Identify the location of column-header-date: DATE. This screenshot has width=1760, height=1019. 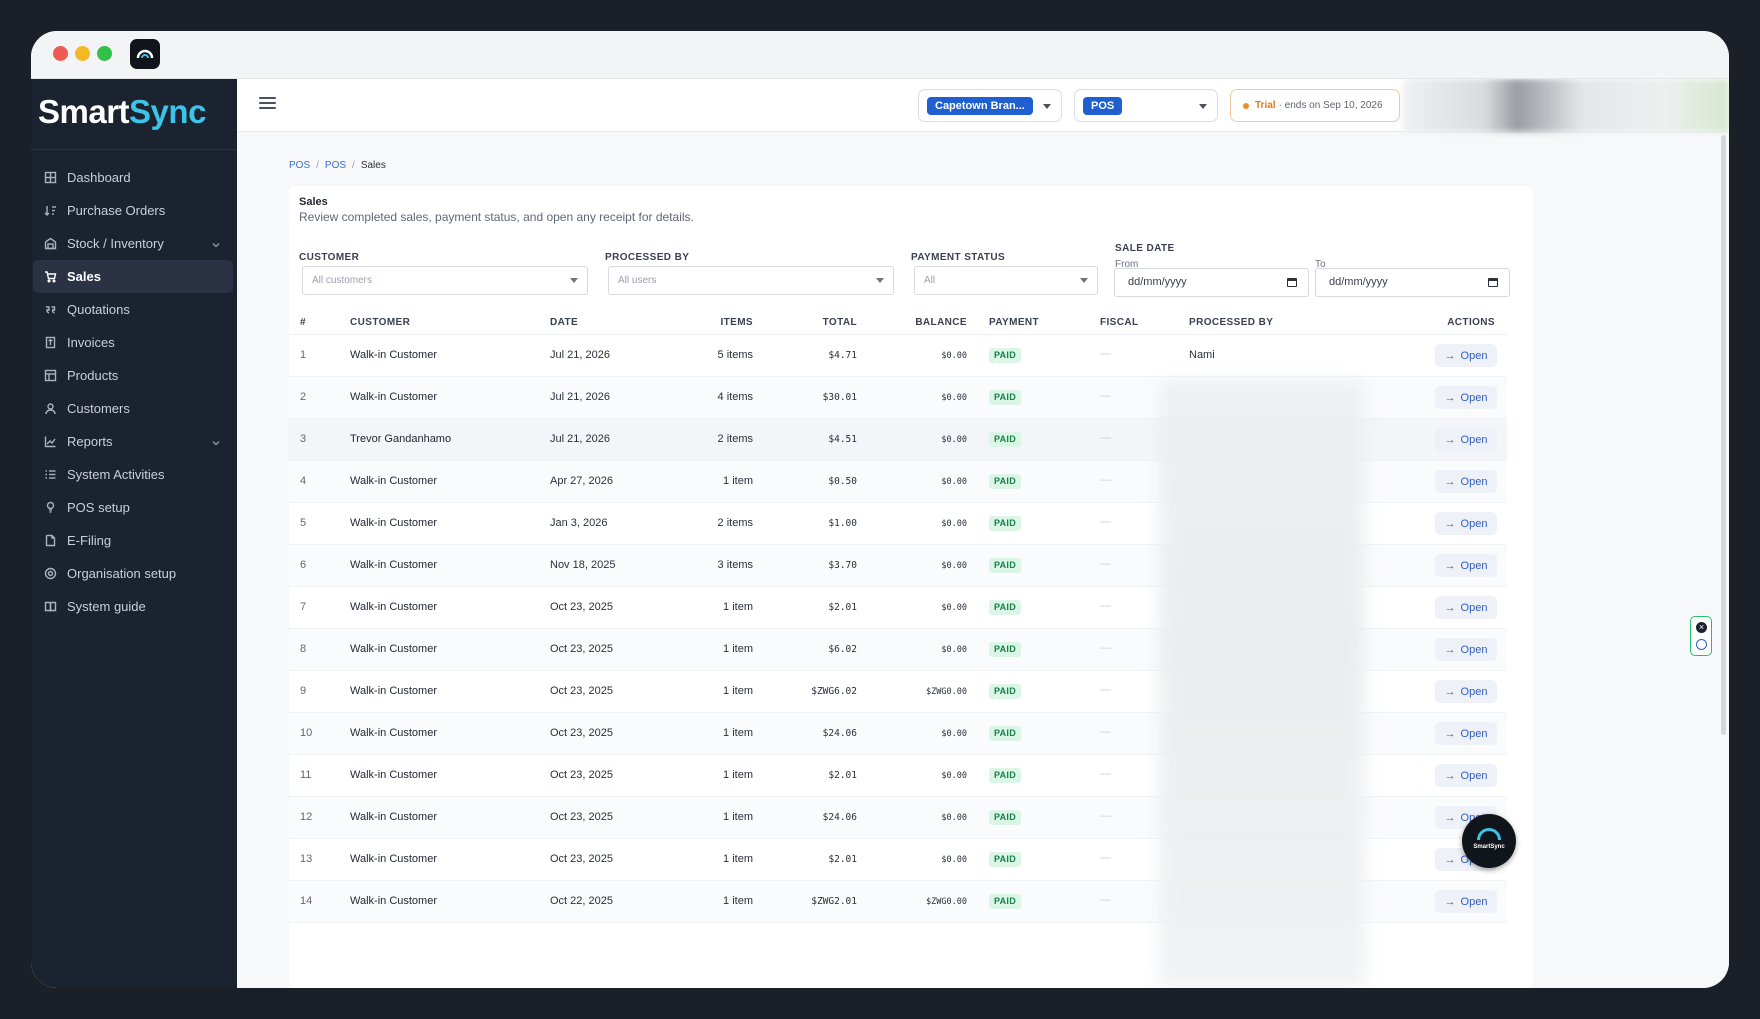
(564, 322).